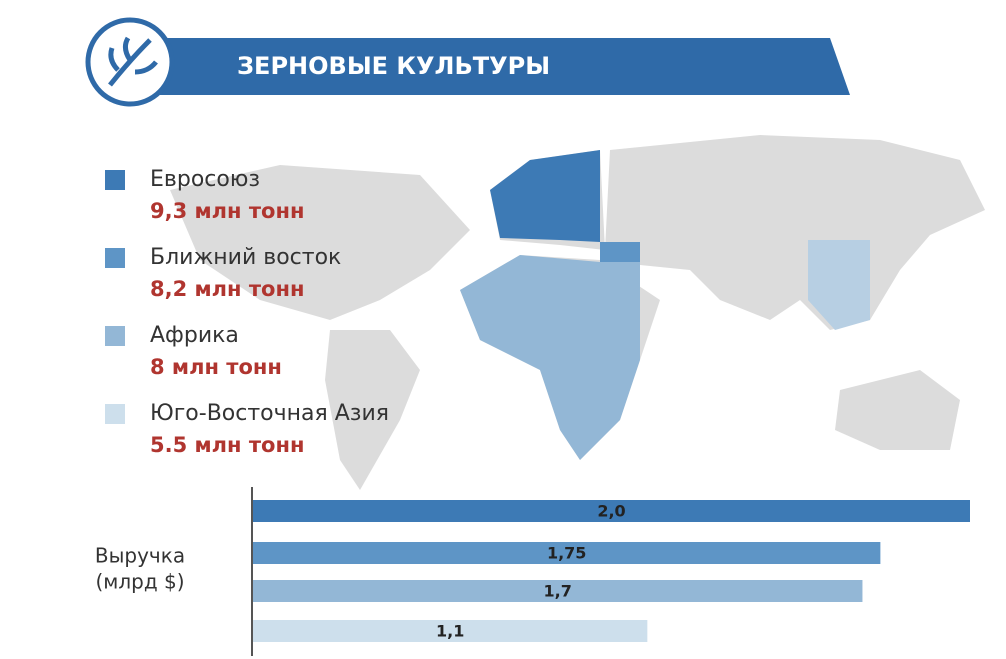 The width and height of the screenshot is (1006, 659). Describe the element at coordinates (269, 413) in the screenshot. I see `legend-name: Юго-Восточная Азия` at that location.